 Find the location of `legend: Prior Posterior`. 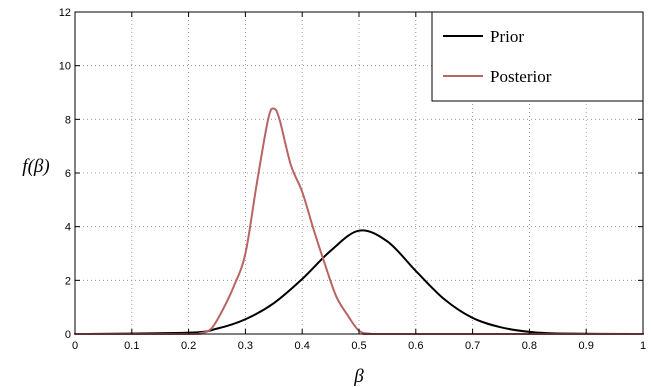

legend: Prior Posterior is located at coordinates (537, 56).